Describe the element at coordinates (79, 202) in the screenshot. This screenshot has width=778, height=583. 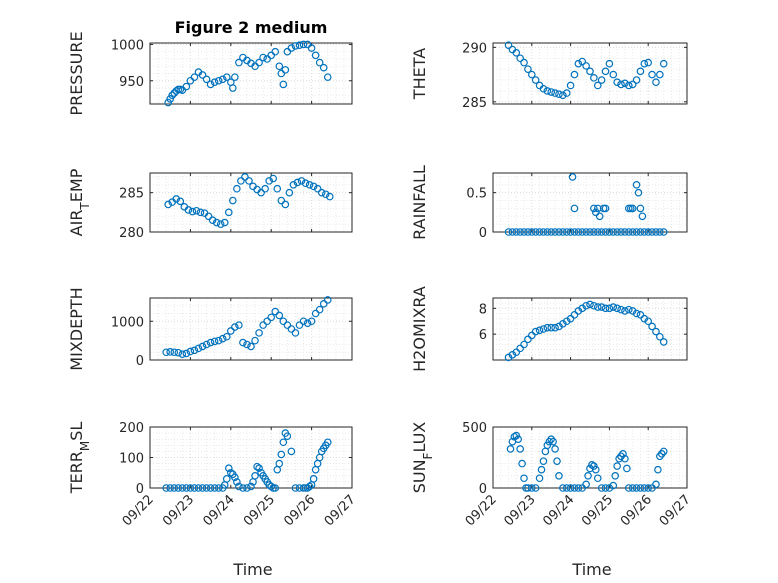
I see `y-axis-label: AIRTEMP` at that location.